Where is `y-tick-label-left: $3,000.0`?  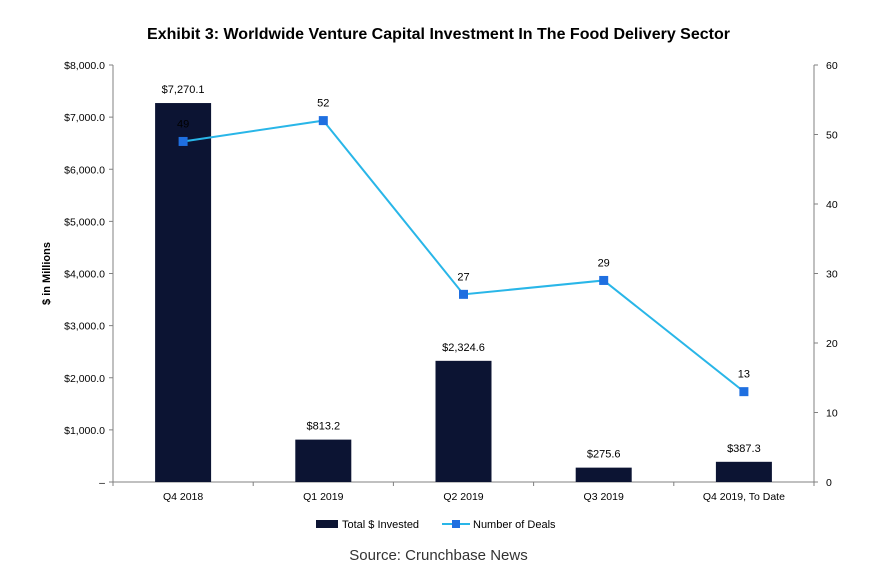 y-tick-label-left: $3,000.0 is located at coordinates (84, 327).